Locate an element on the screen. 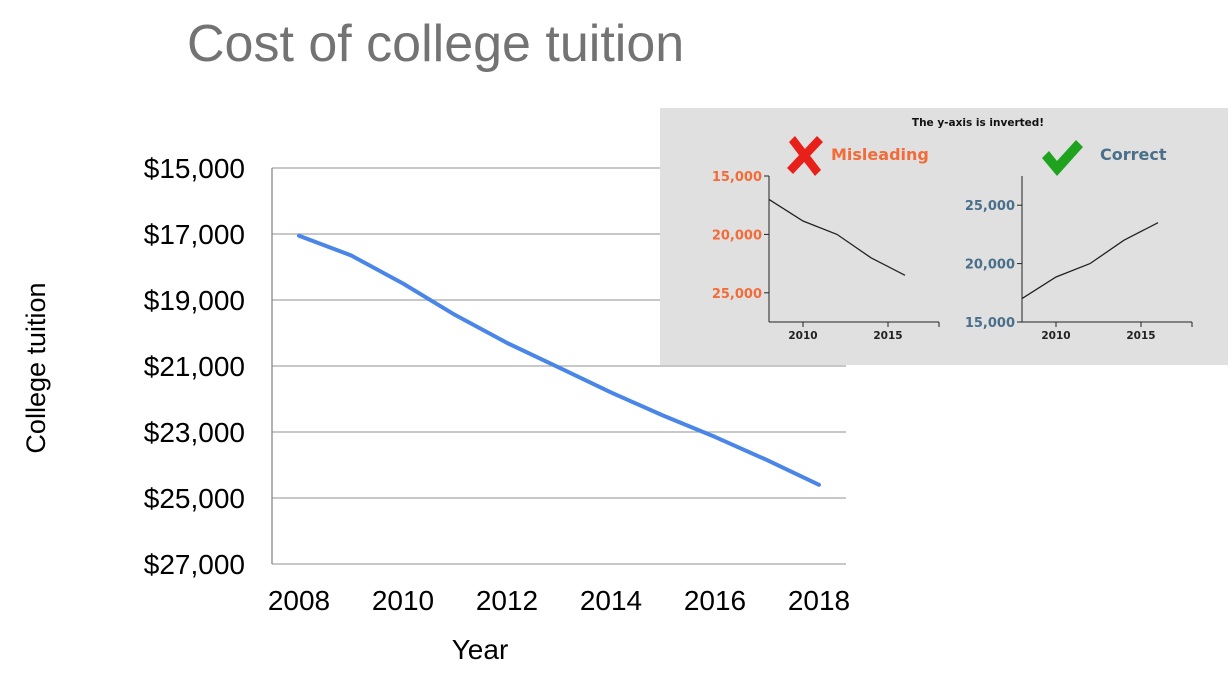 Image resolution: width=1228 pixels, height=688 pixels. x-tick-label: 2014 is located at coordinates (611, 600).